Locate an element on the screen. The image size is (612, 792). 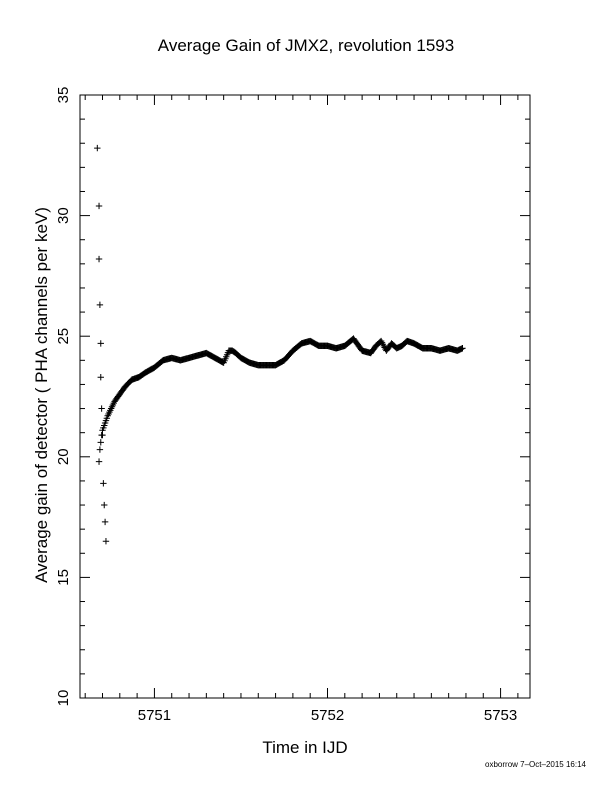
footer-stamp: oxborrow 7–Oct–2015 16:14 is located at coordinates (535, 764).